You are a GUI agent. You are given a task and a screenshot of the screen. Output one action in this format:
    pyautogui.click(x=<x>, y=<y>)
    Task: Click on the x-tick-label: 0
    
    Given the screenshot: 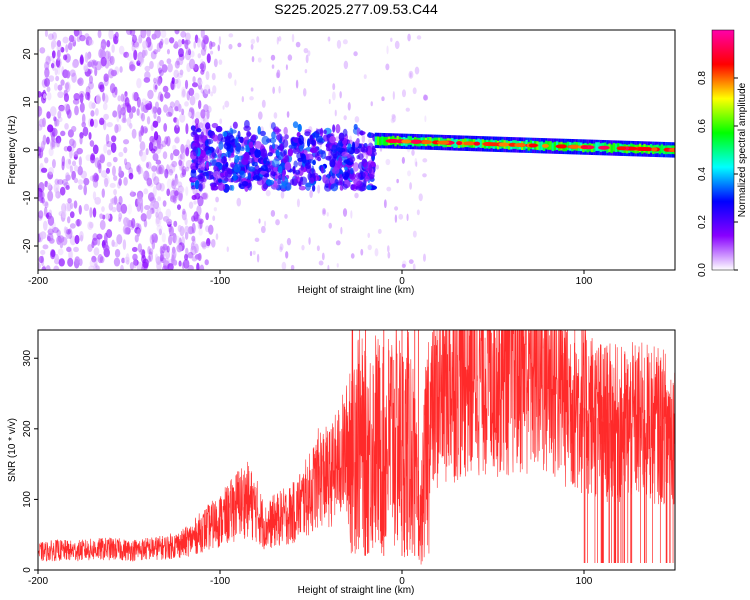 What is the action you would take?
    pyautogui.click(x=402, y=581)
    